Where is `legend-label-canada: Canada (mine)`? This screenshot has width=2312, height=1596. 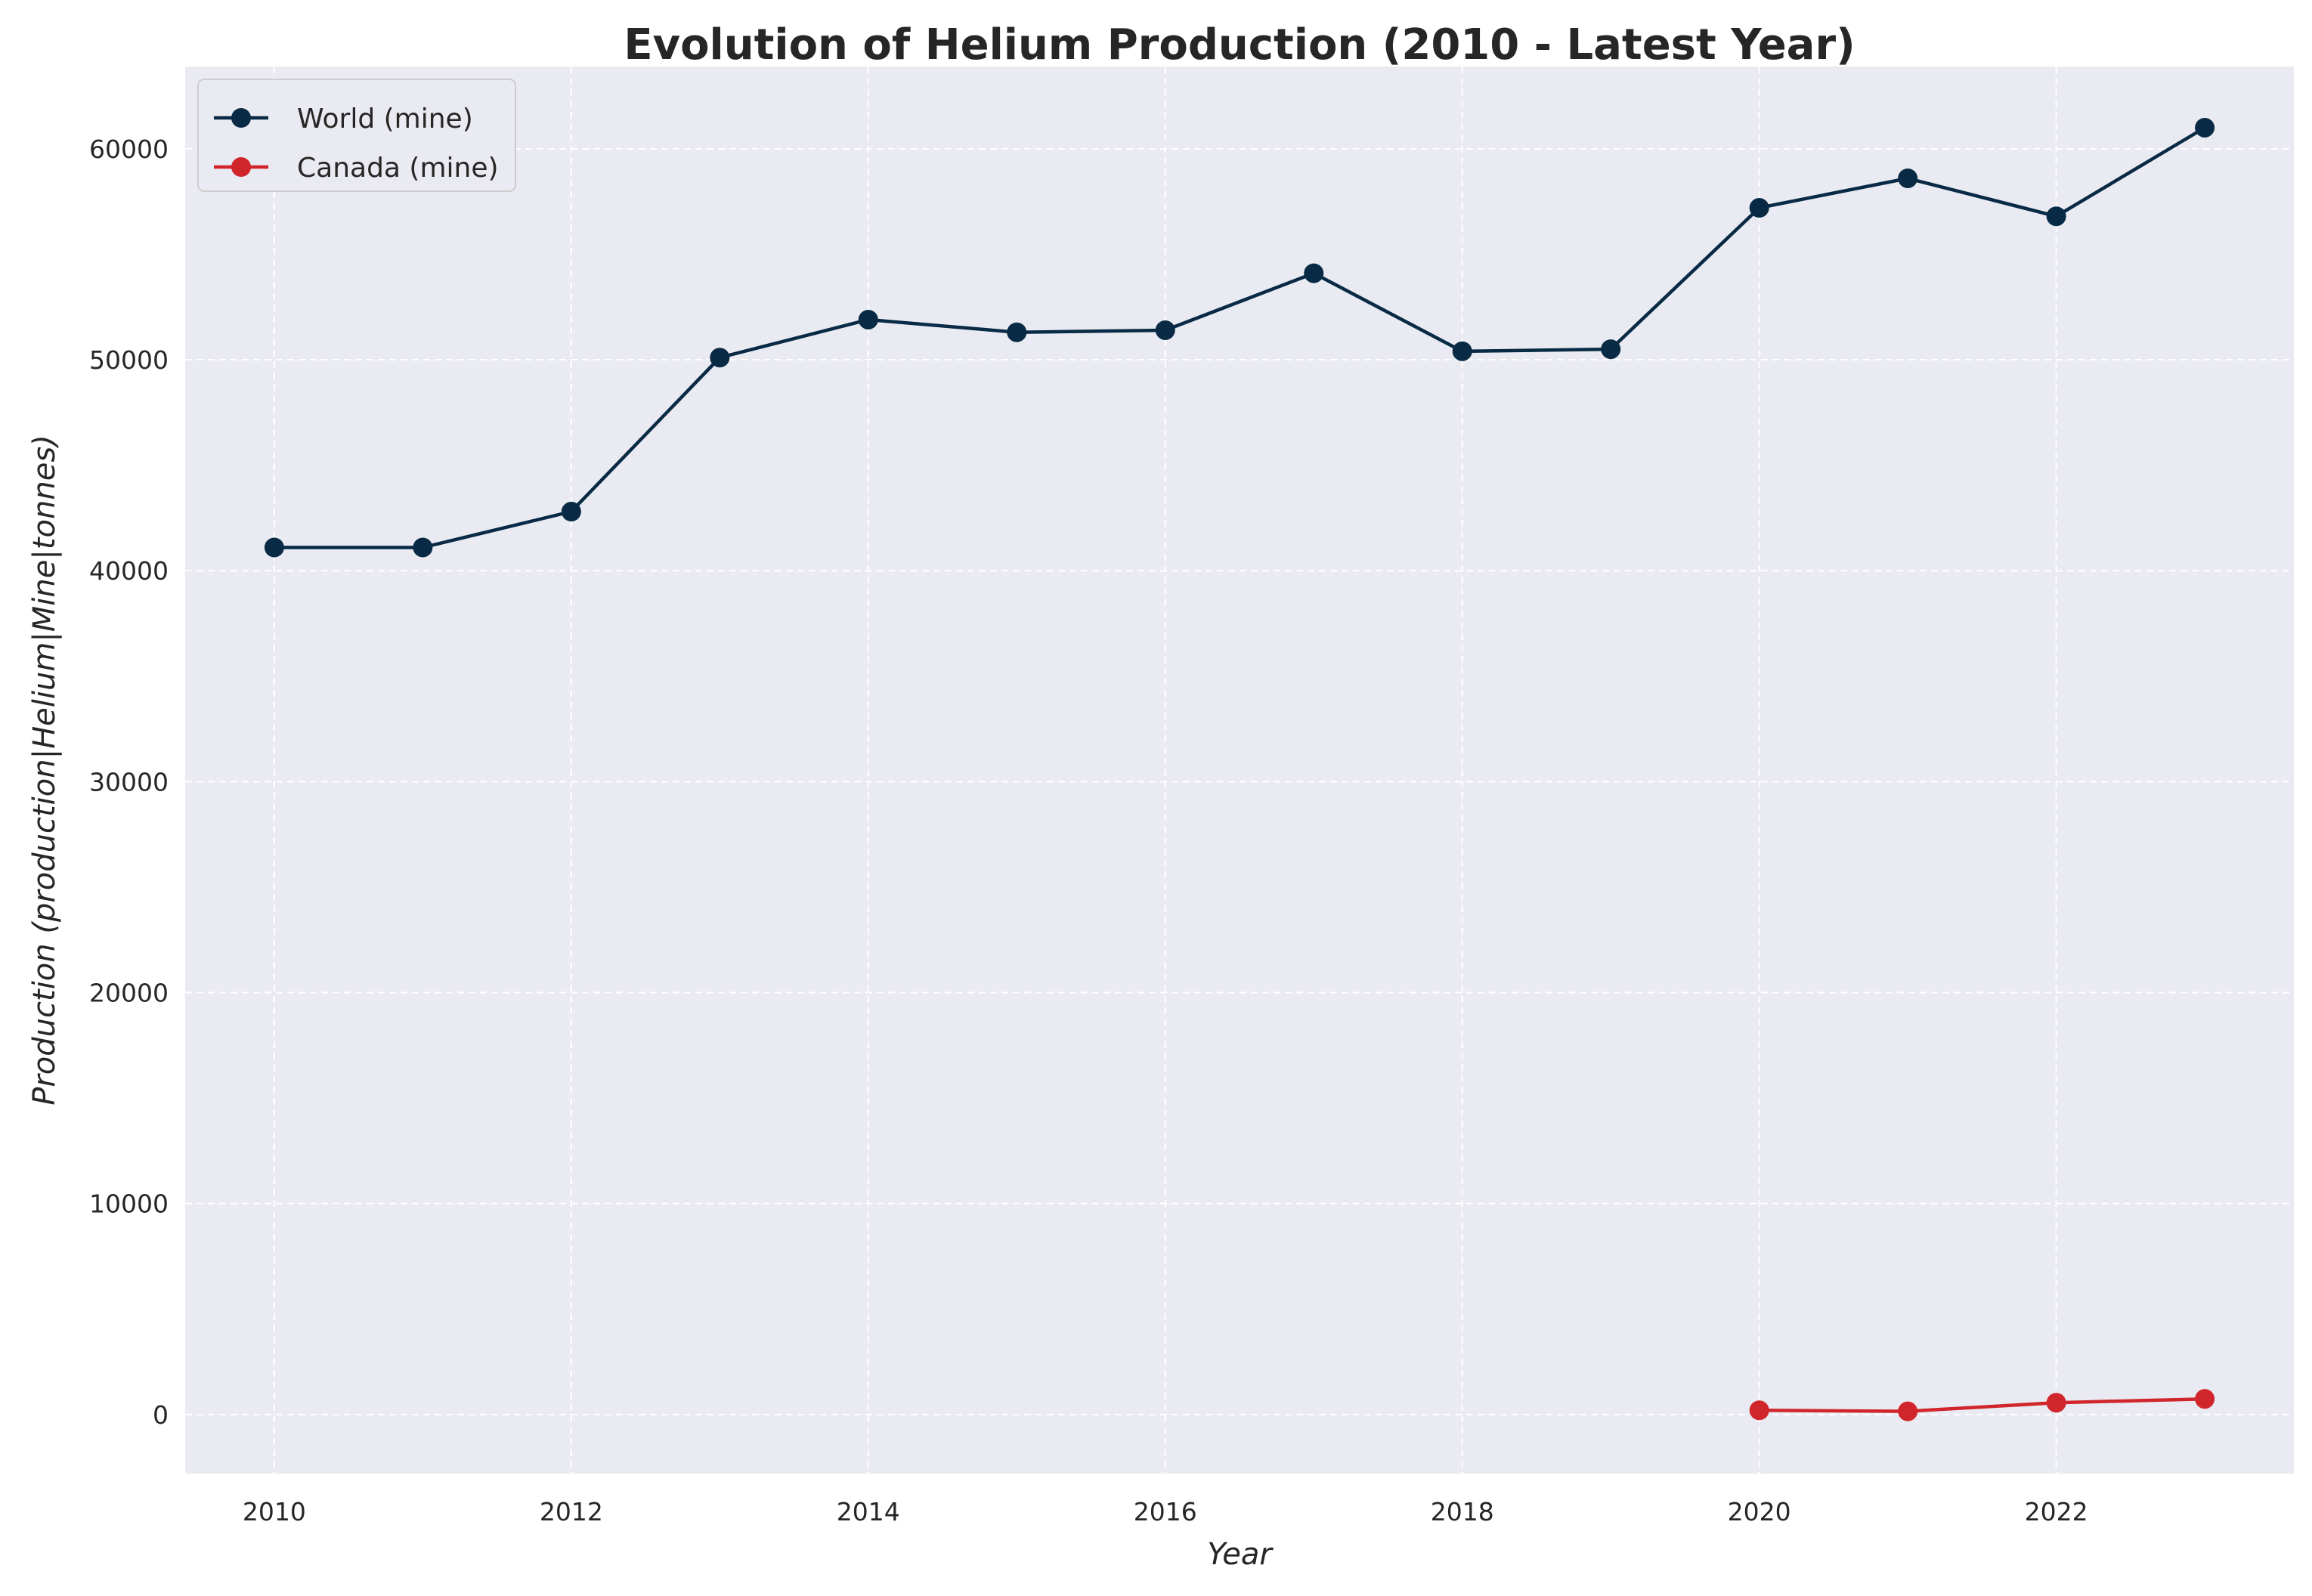
legend-label-canada: Canada (mine) is located at coordinates (398, 168).